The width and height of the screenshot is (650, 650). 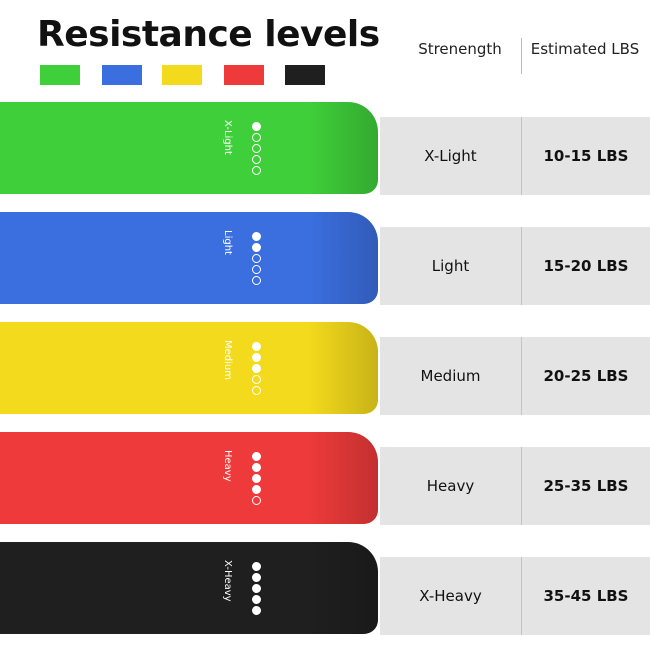 I want to click on swatch-medium, so click(x=182, y=75).